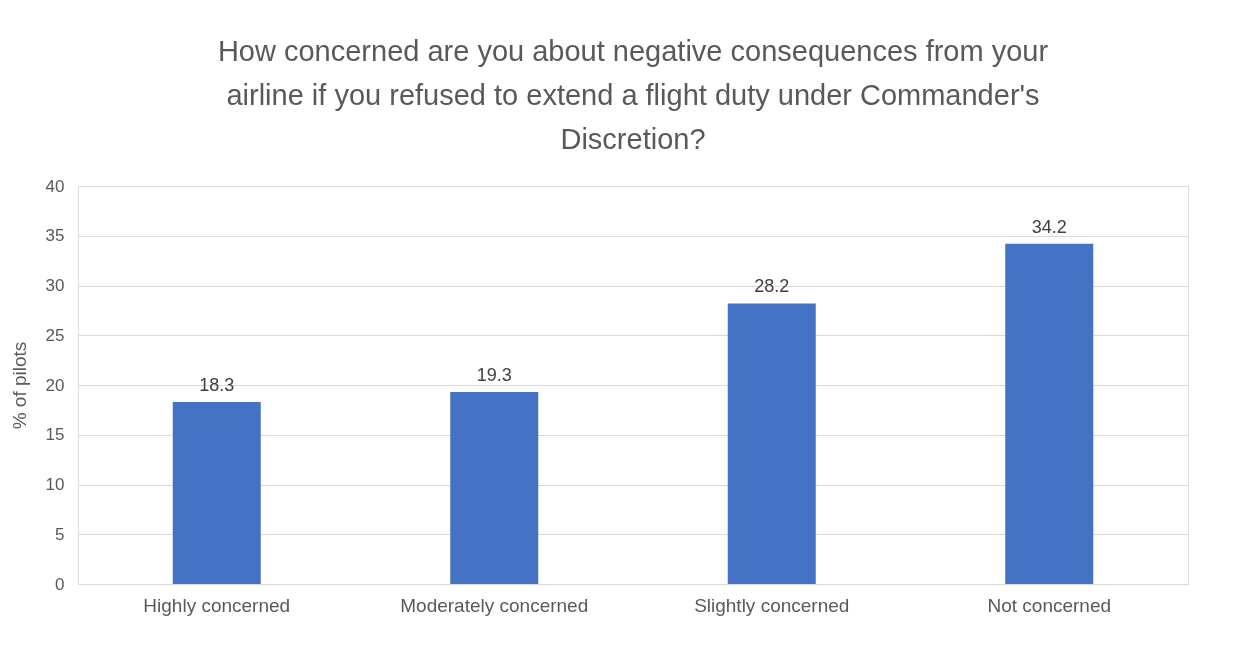  What do you see at coordinates (772, 286) in the screenshot?
I see `data-label: 28.2` at bounding box center [772, 286].